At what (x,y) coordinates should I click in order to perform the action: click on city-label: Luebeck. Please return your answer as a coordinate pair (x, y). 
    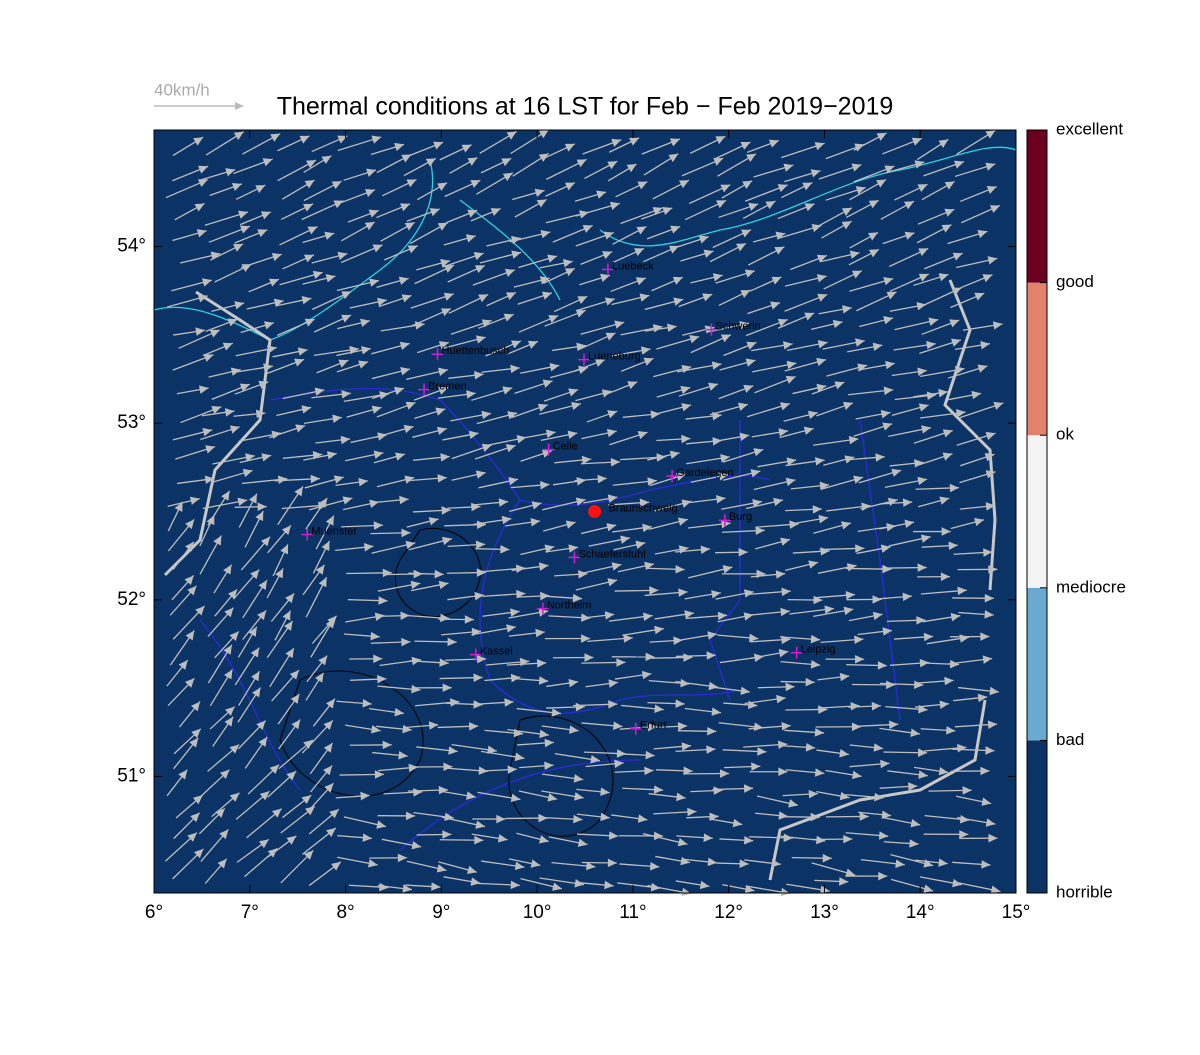
    Looking at the image, I should click on (633, 266).